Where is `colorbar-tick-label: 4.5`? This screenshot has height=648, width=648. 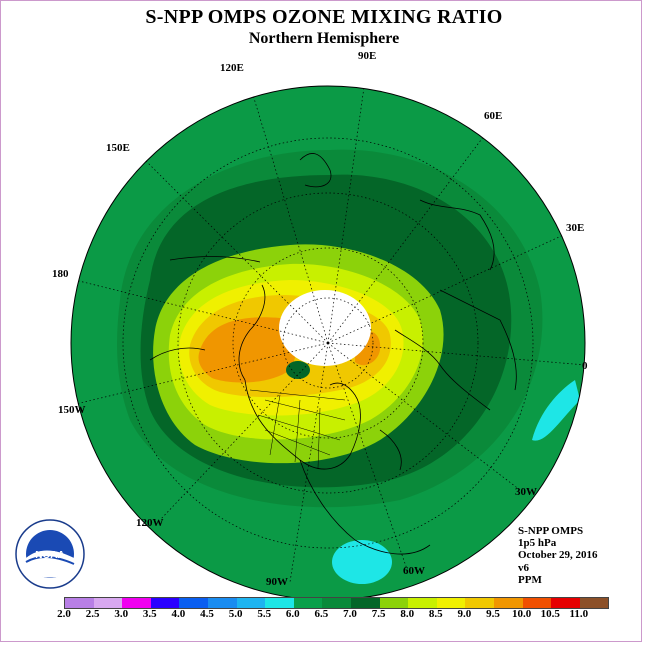
colorbar-tick-label: 4.5 is located at coordinates (207, 614).